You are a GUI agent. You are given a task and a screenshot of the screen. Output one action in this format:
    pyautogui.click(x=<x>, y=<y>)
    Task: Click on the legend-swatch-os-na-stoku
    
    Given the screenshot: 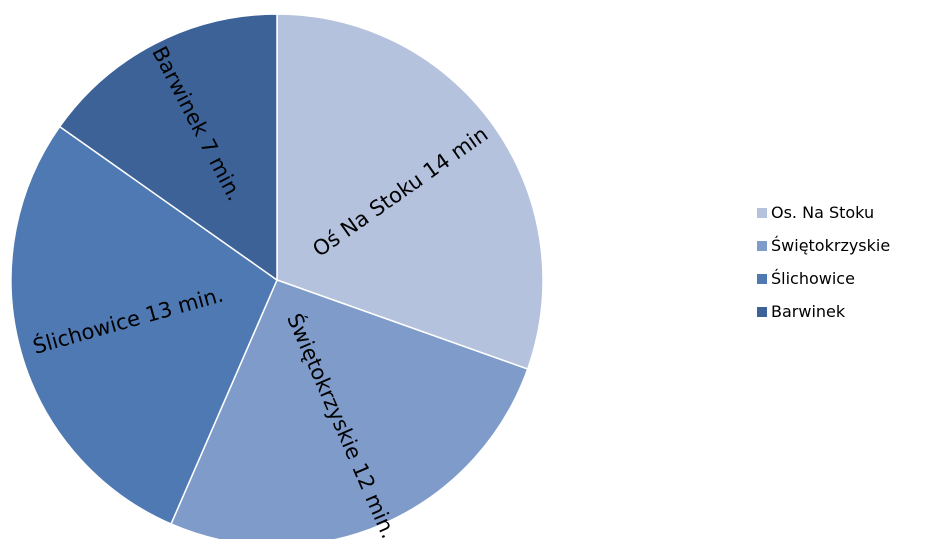 What is the action you would take?
    pyautogui.click(x=762, y=212)
    